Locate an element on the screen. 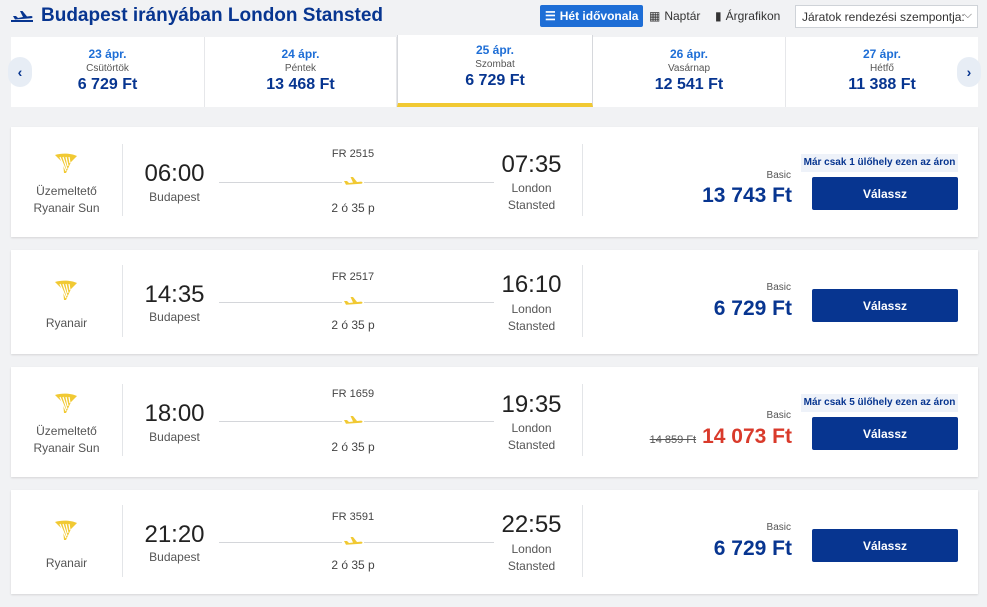 The height and width of the screenshot is (607, 987). date-label: 23 ápr. is located at coordinates (107, 54).